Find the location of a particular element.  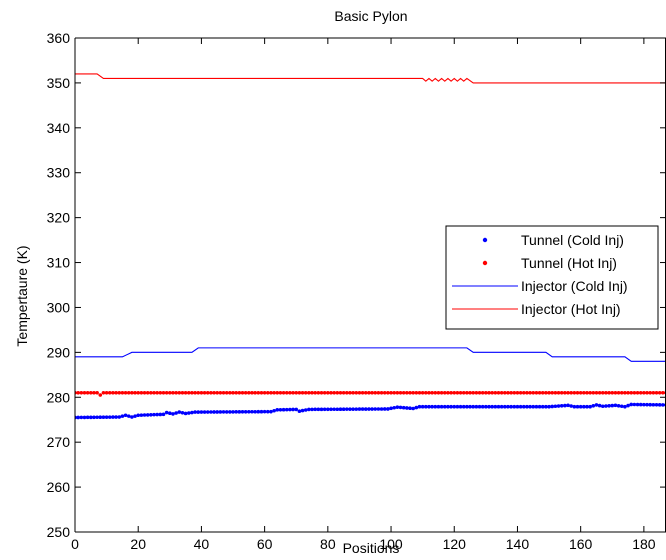

legend-swatch-tunnel-cold-inj is located at coordinates (485, 240).